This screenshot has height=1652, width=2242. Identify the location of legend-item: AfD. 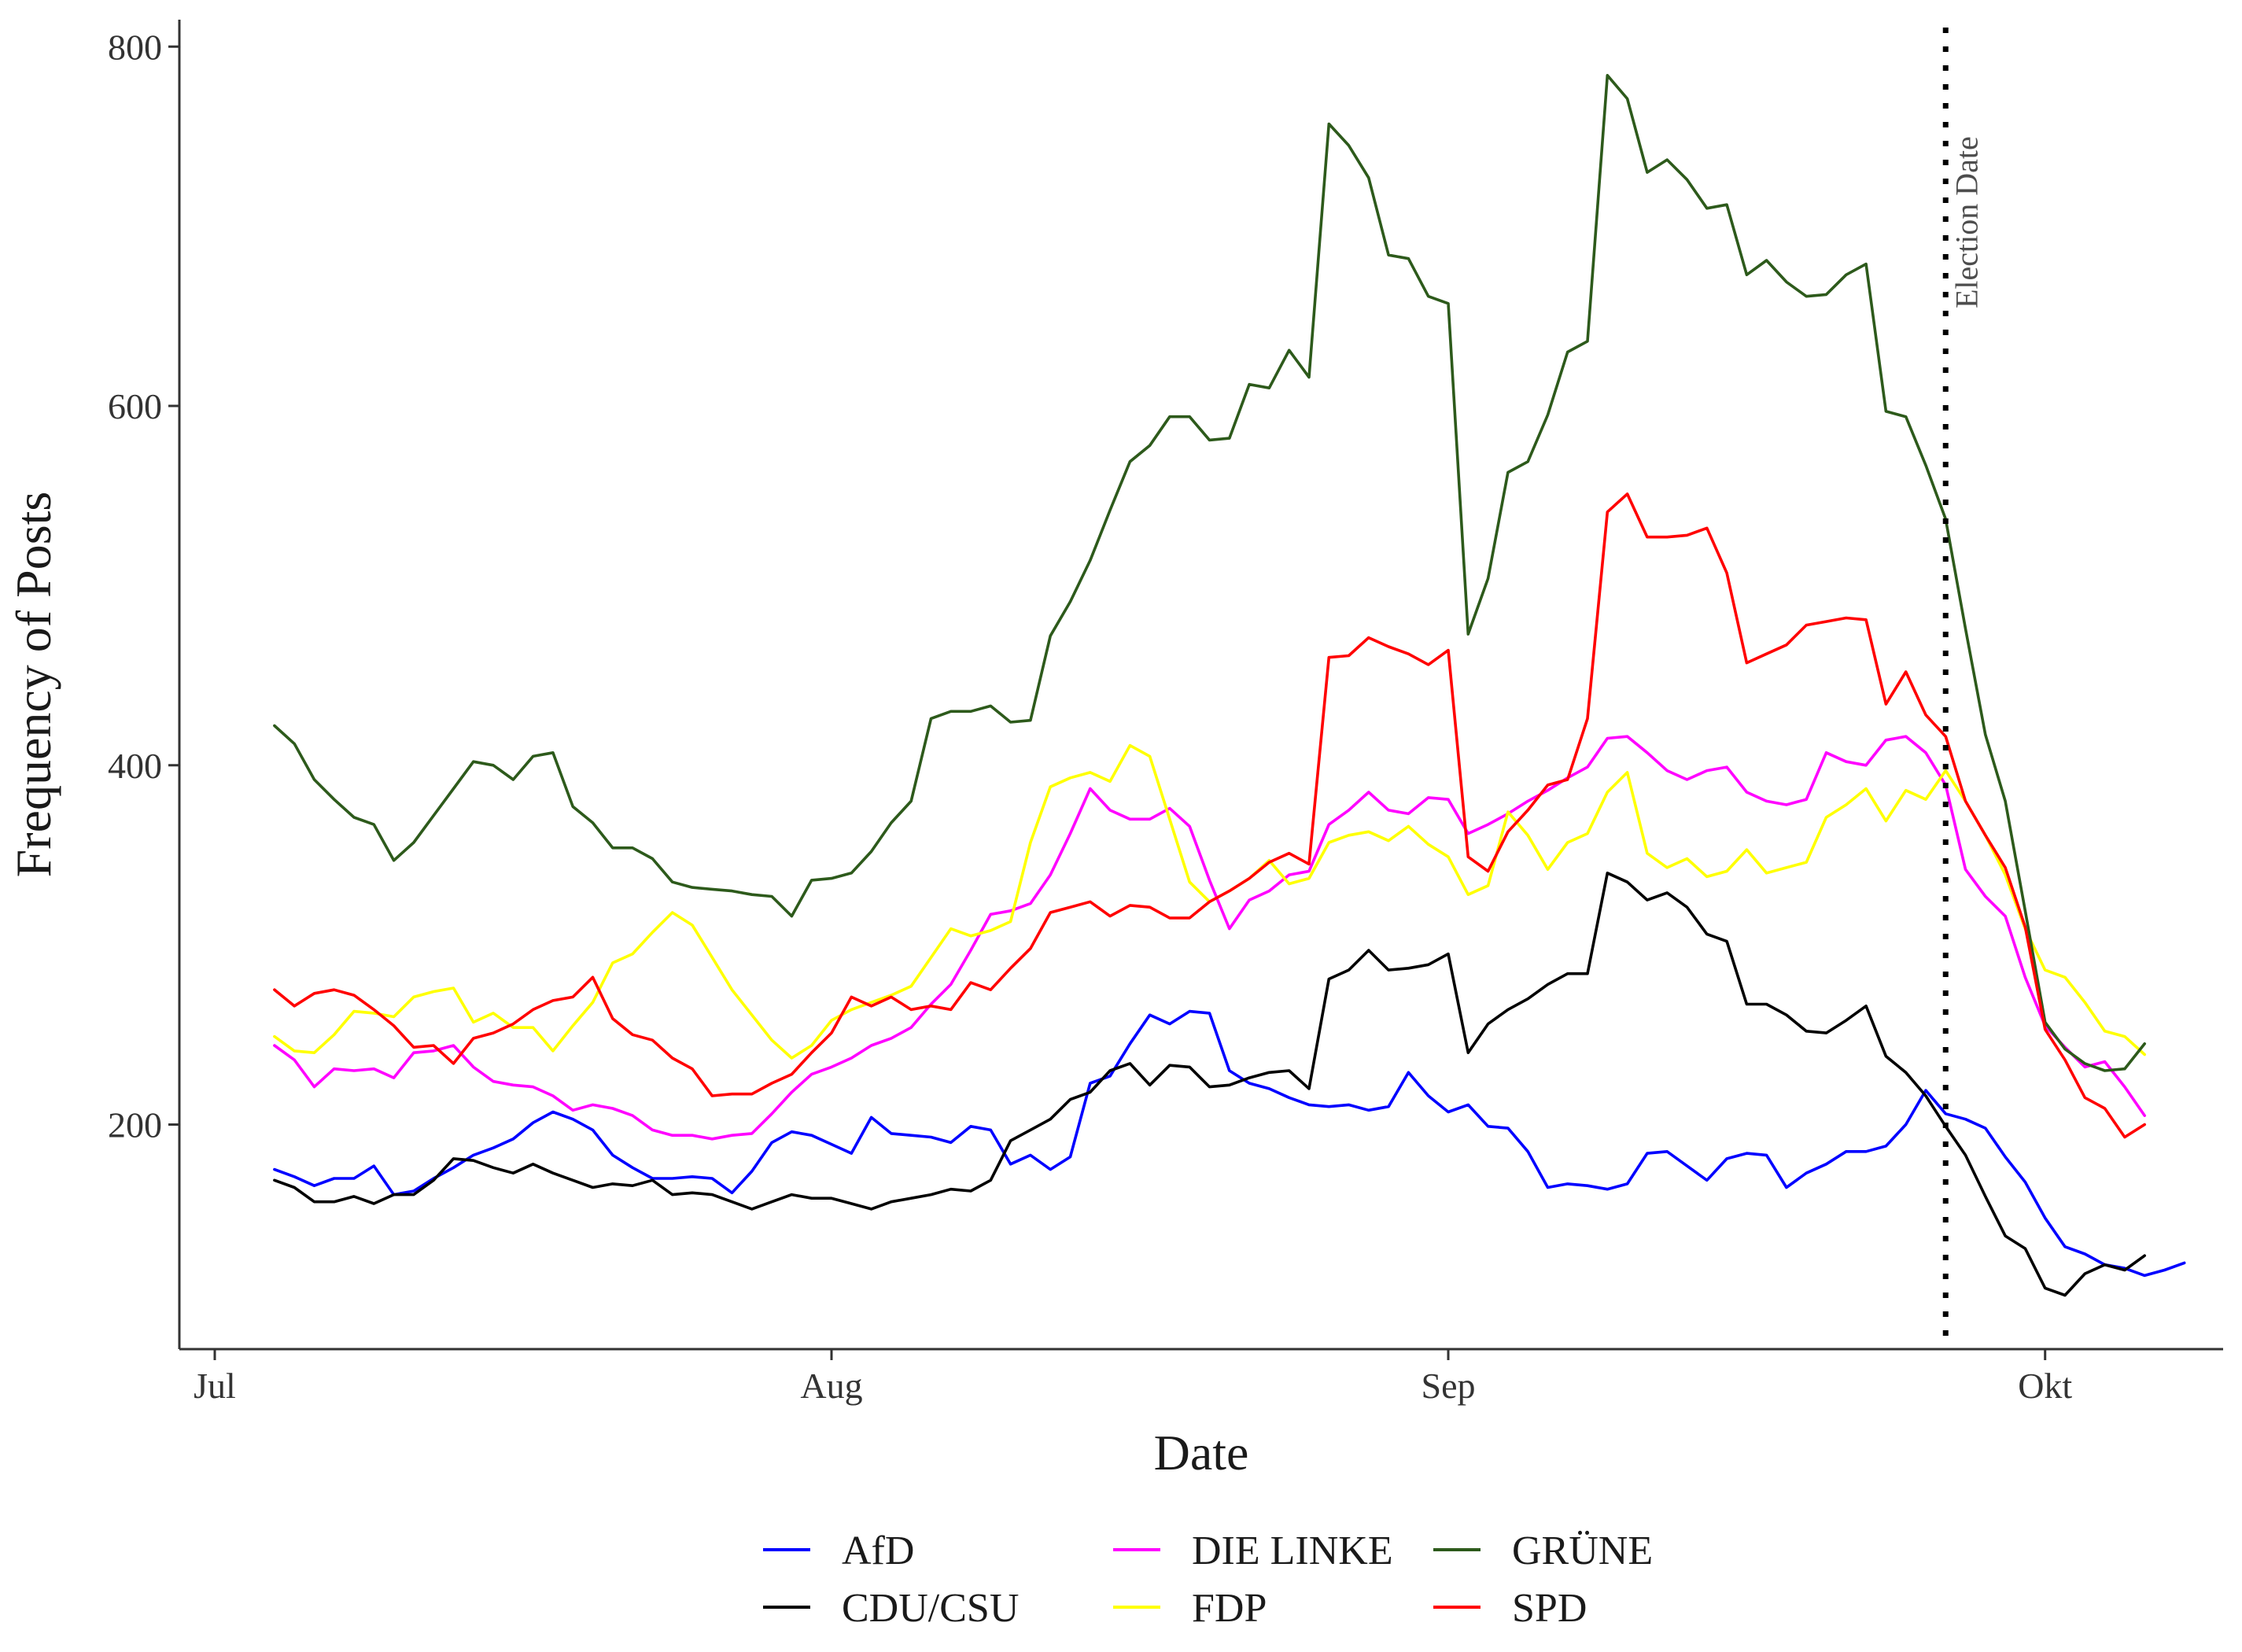
(838, 1550).